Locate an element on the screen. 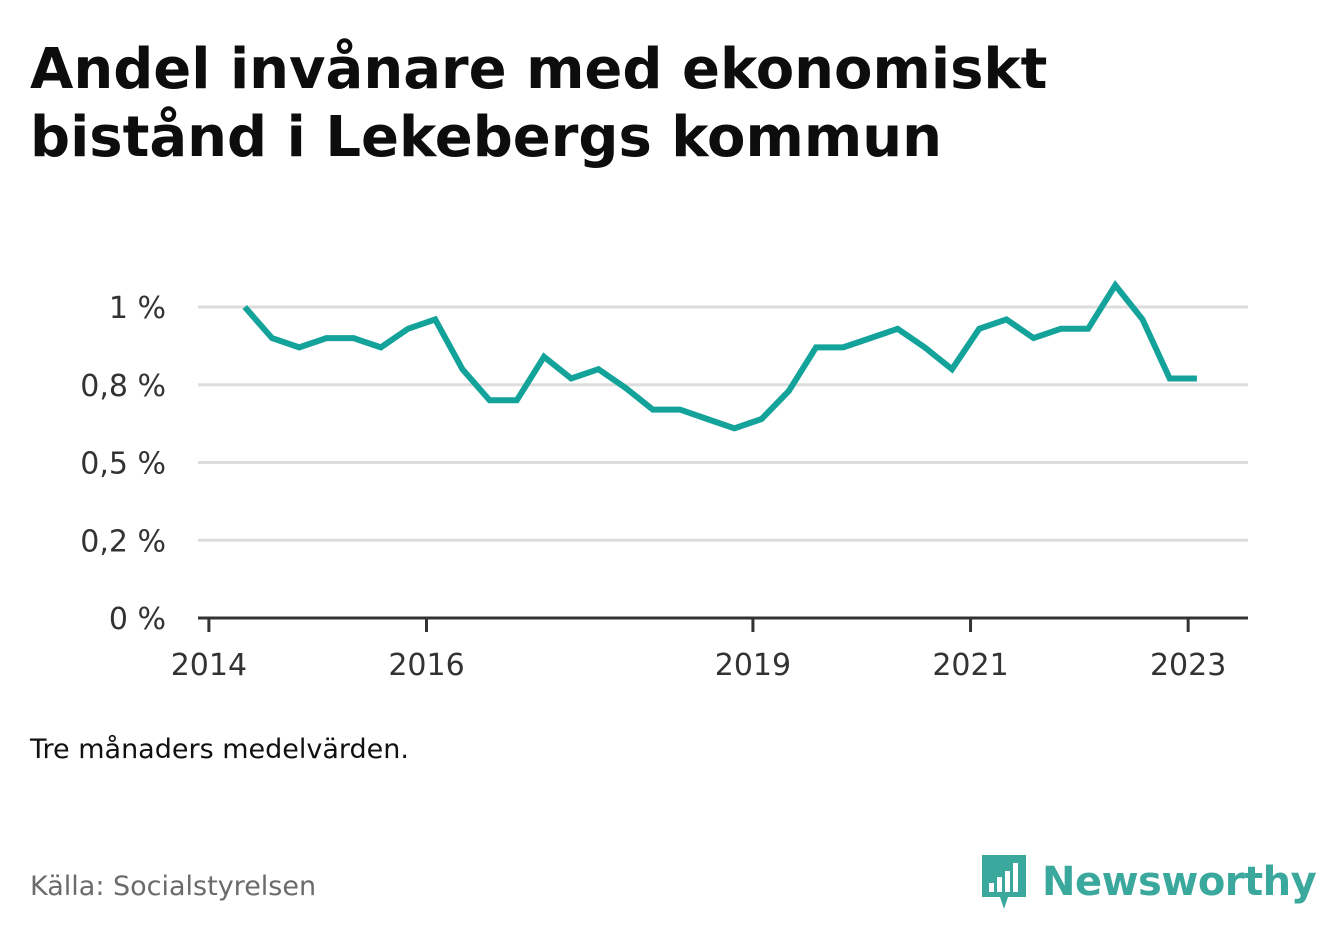 The height and width of the screenshot is (939, 1322). x-tick-label: 2014 is located at coordinates (209, 665).